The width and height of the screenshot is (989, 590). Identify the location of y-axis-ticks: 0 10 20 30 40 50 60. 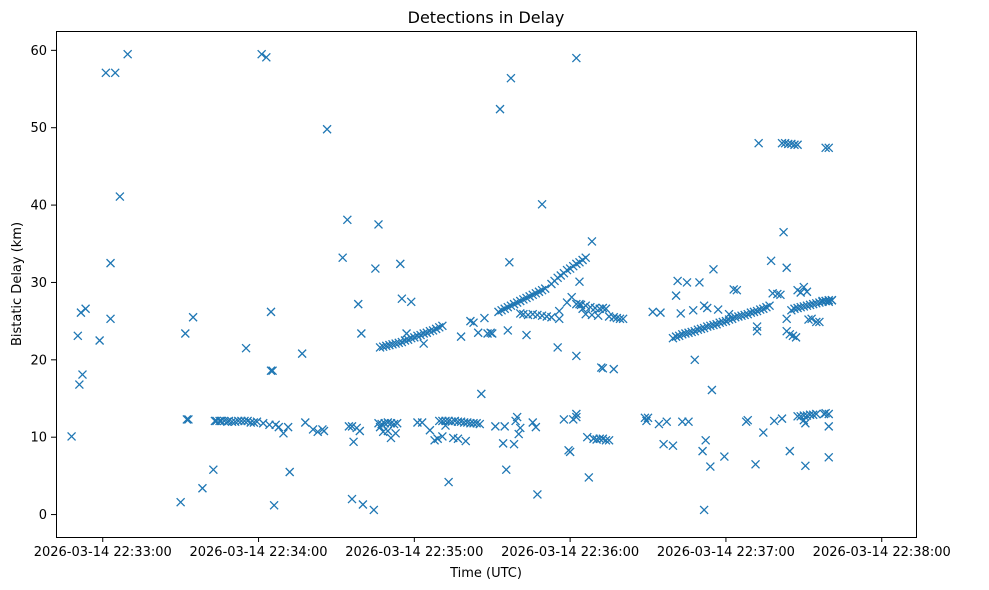
(43, 283).